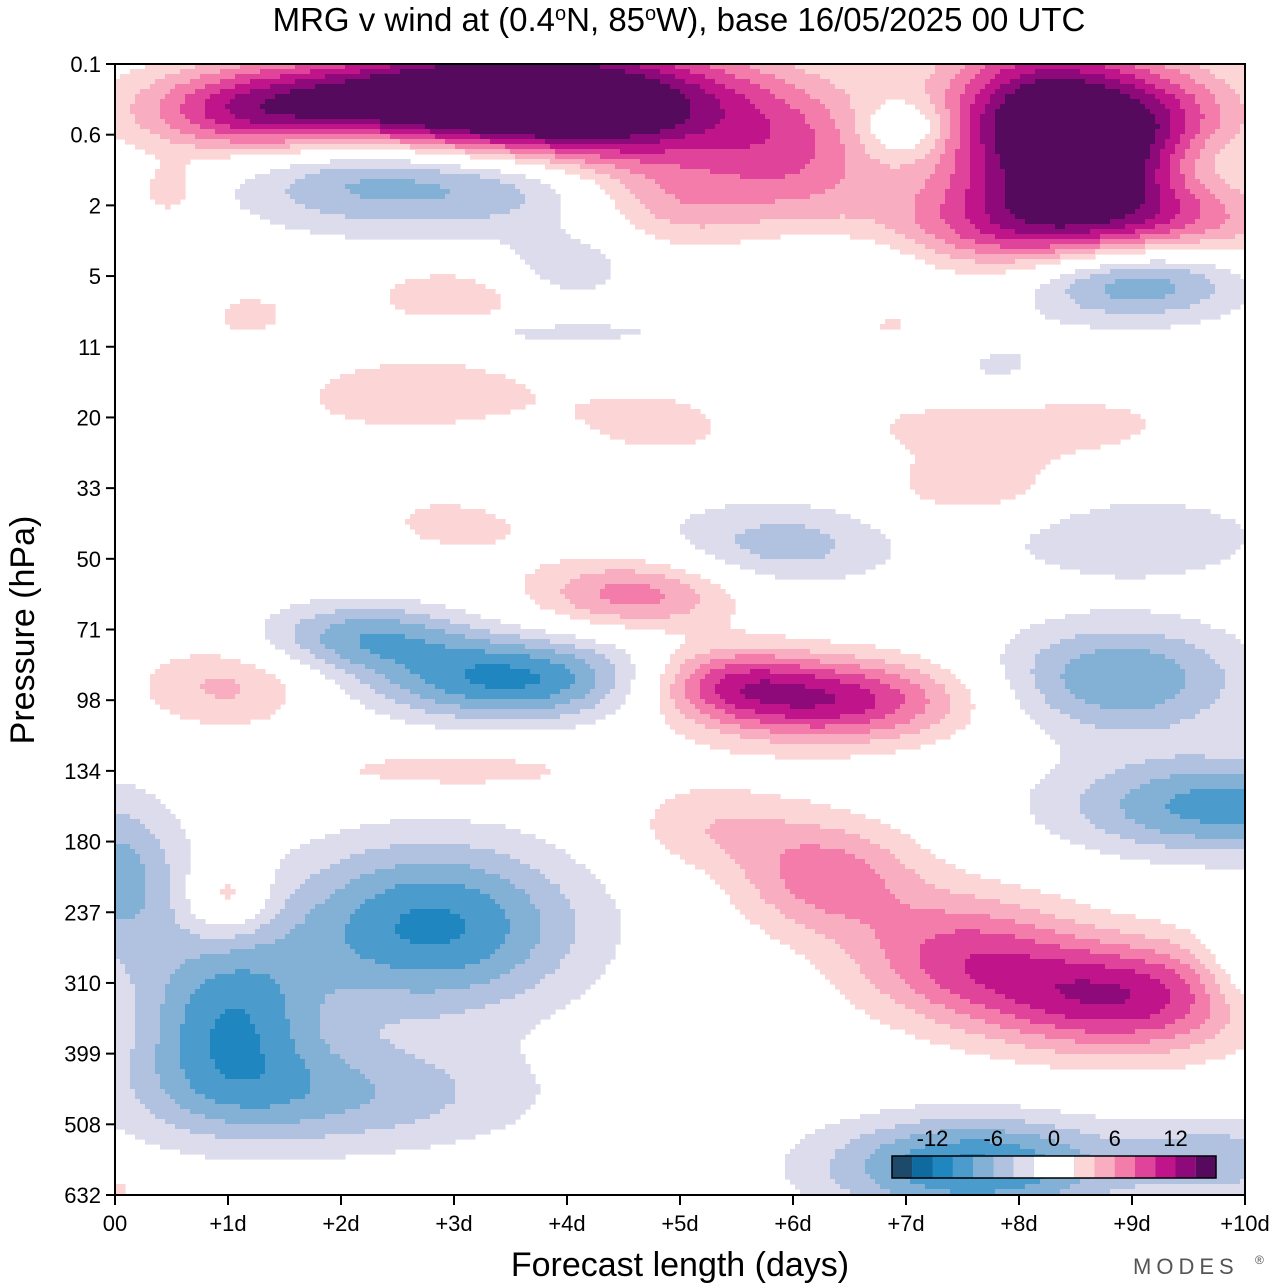  Describe the element at coordinates (82, 1054) in the screenshot. I see `y-tick-label: 399` at that location.